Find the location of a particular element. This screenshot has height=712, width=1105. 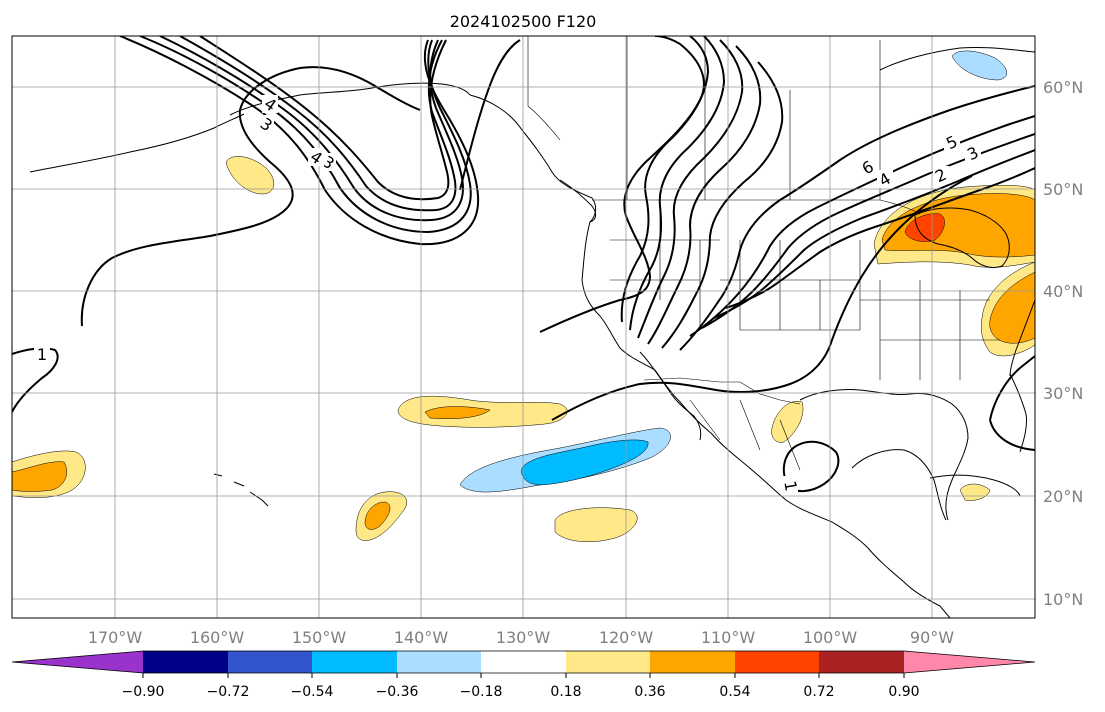

latitude-labels: 60°N 50°N 40°N 30°N 20°N 10°N is located at coordinates (1063, 343).